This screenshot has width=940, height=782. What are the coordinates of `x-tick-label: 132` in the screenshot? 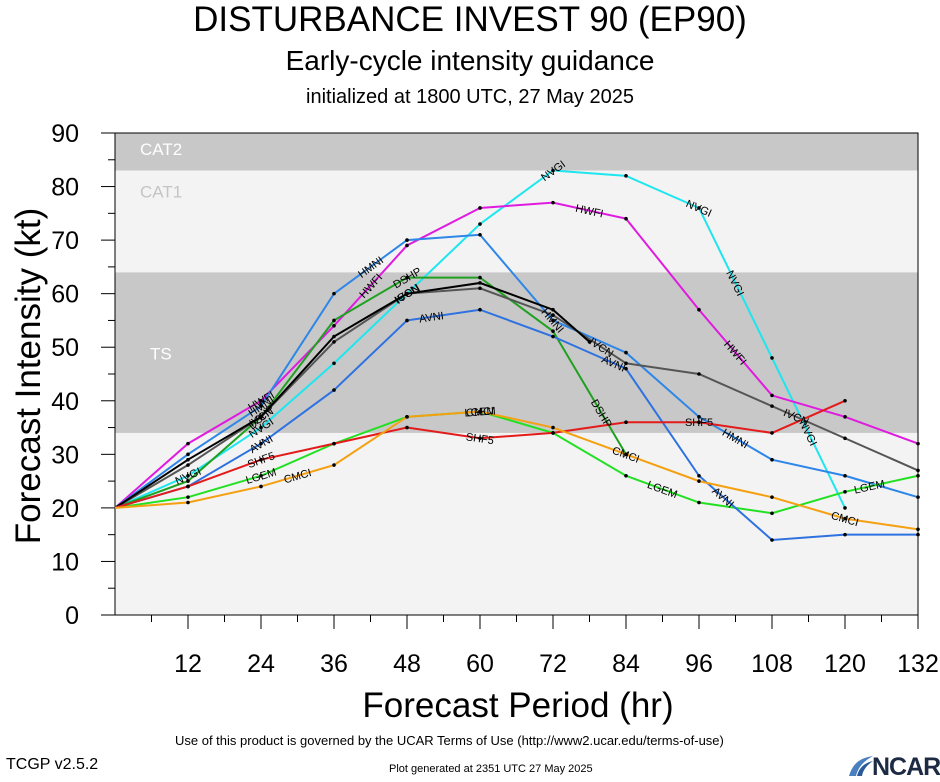 It's located at (918, 664).